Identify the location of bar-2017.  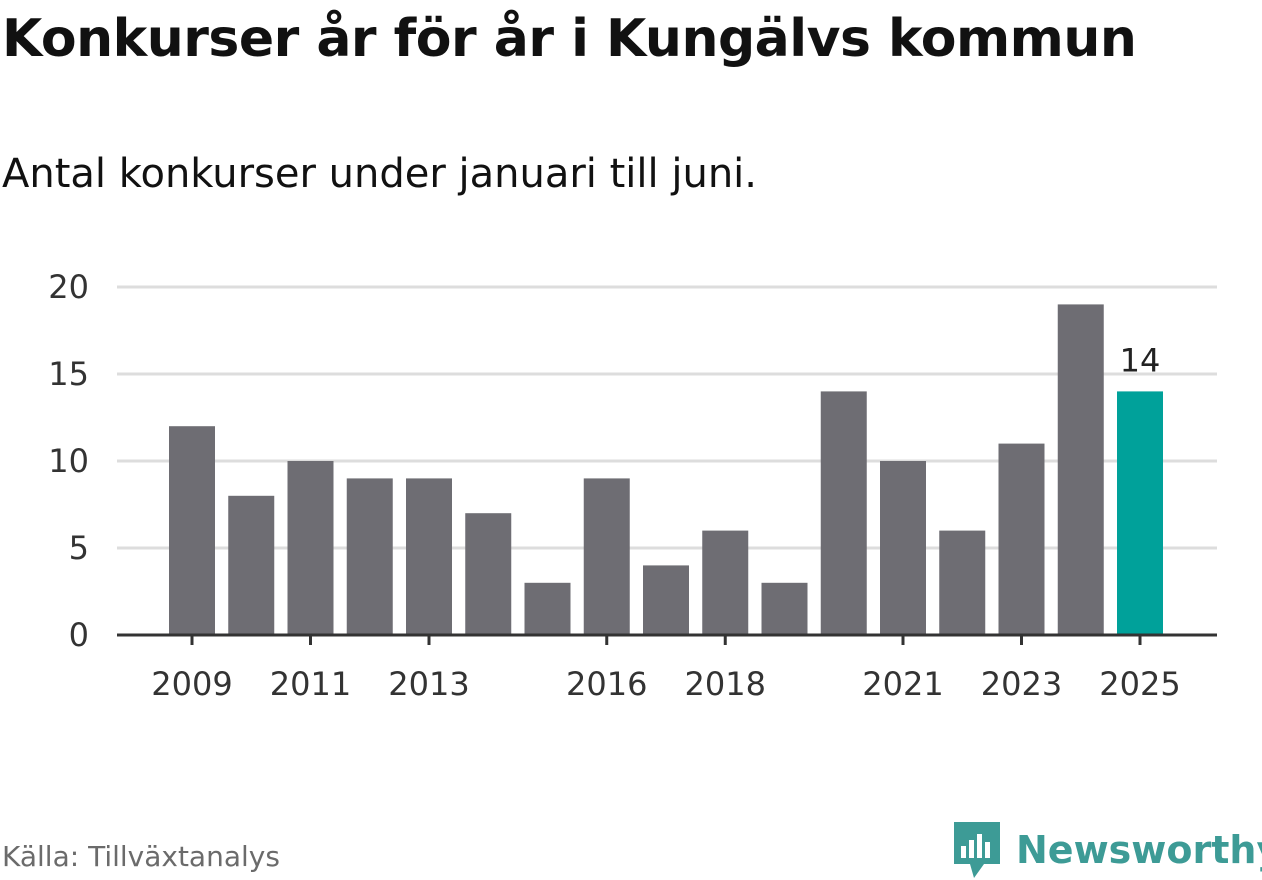
(666, 600).